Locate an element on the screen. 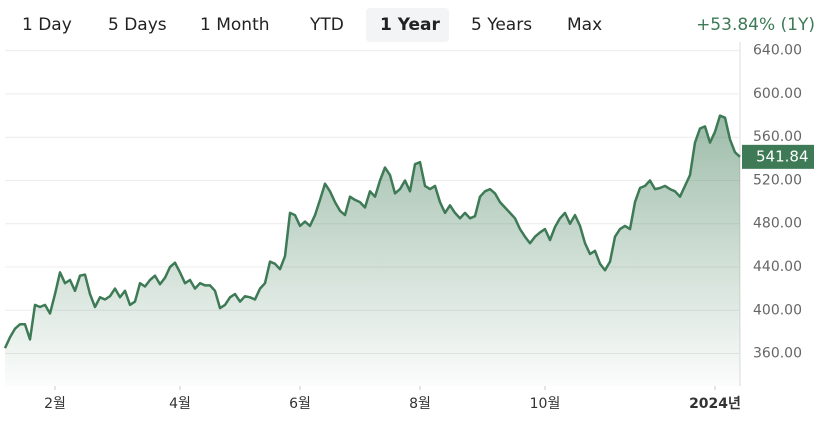 This screenshot has height=432, width=830. y-tick-label: 560.00 is located at coordinates (777, 137).